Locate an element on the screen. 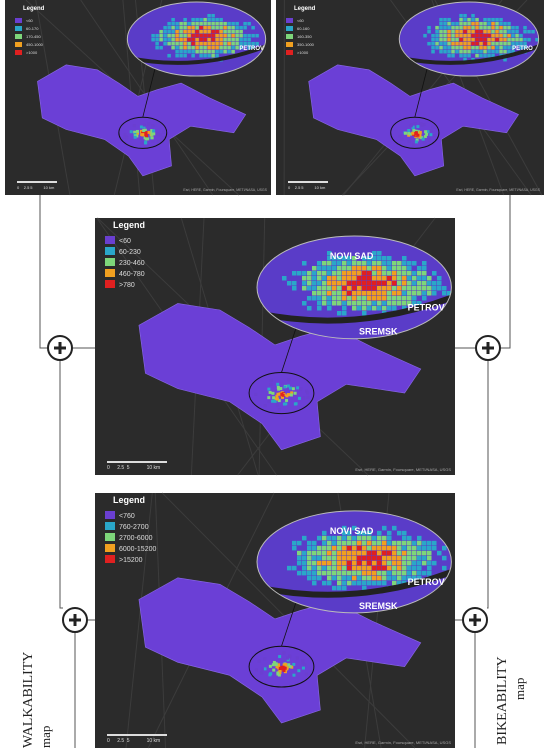 The image size is (550, 756). legend-item: 160-350 is located at coordinates (304, 36).